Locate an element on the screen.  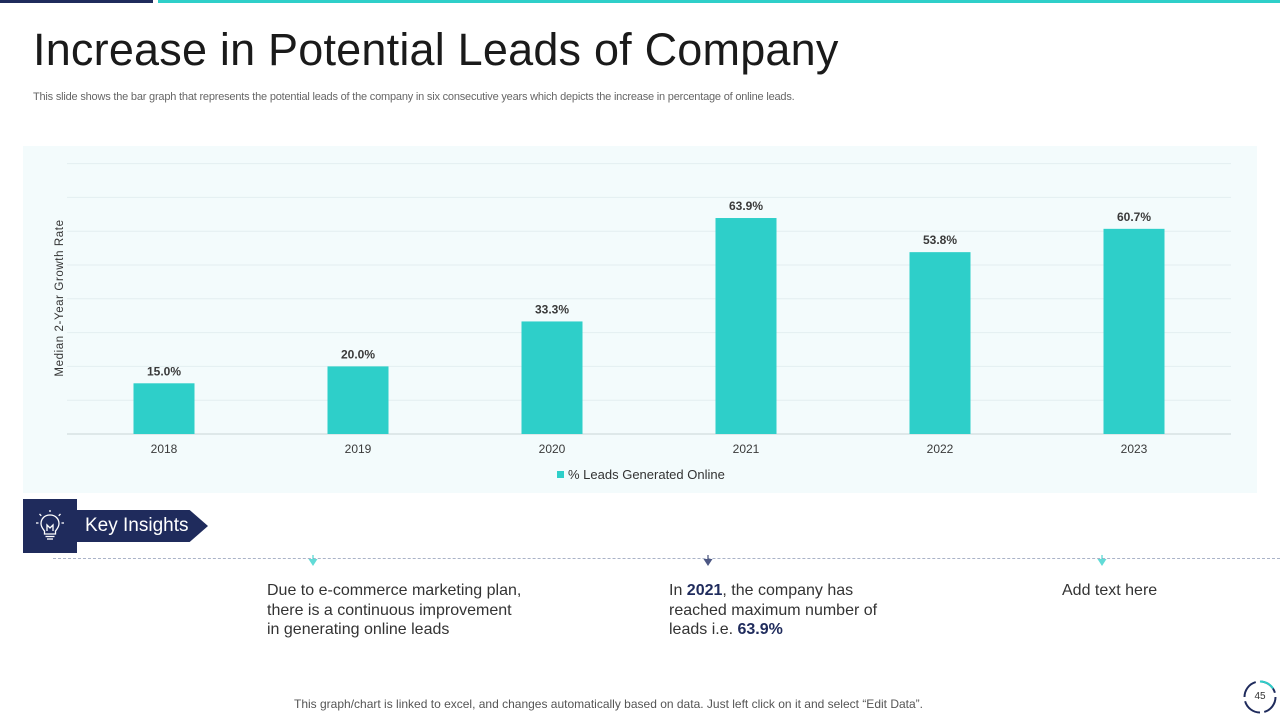
y-axis-label: Median 2-Year Growth Rate is located at coordinates (60, 297).